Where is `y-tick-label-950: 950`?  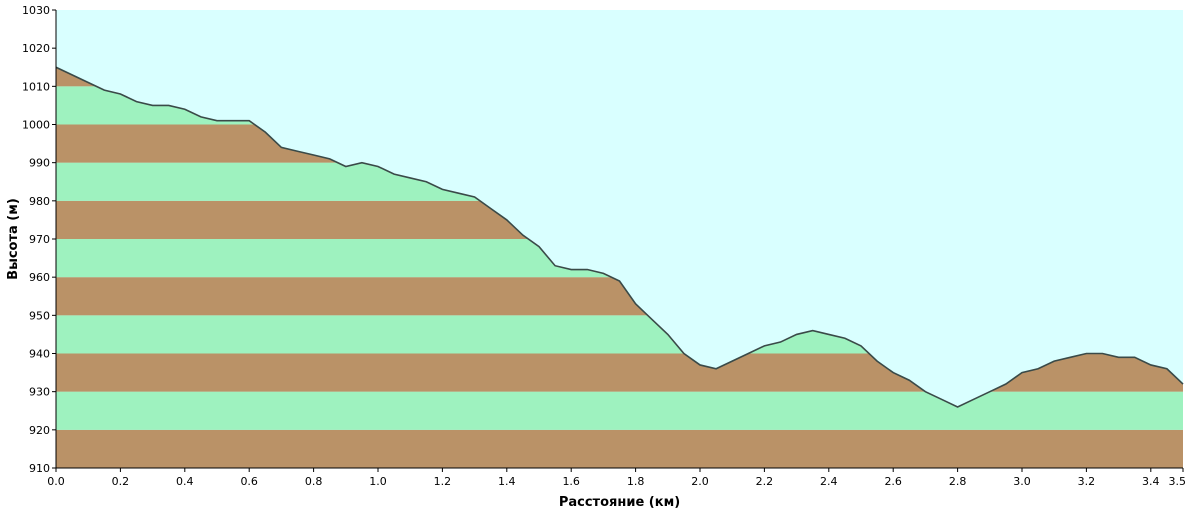 y-tick-label-950: 950 is located at coordinates (39, 315).